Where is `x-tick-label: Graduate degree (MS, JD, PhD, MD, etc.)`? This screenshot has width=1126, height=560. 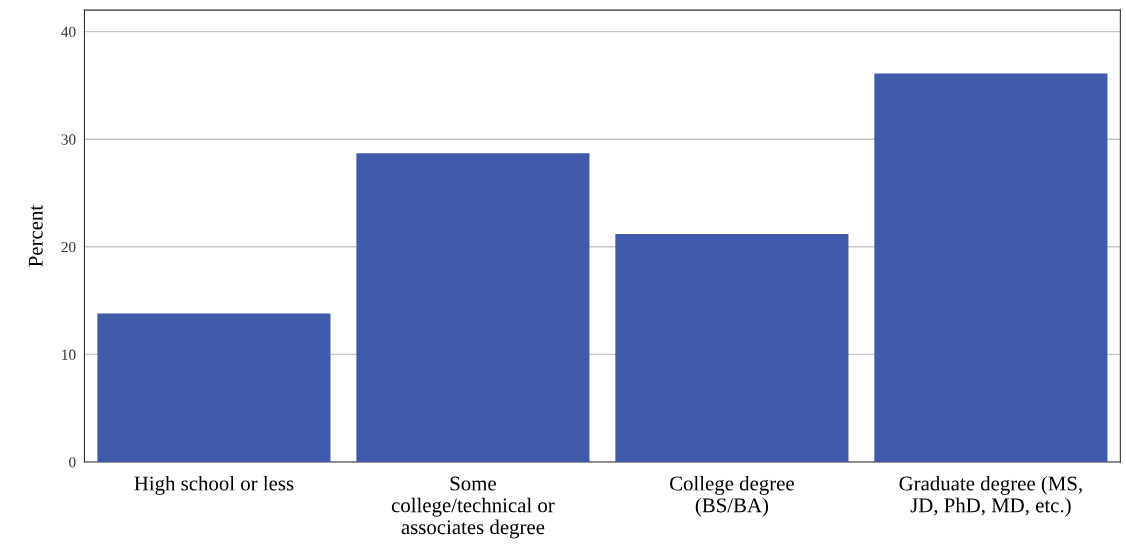 x-tick-label: Graduate degree (MS, JD, PhD, MD, etc.) is located at coordinates (990, 496).